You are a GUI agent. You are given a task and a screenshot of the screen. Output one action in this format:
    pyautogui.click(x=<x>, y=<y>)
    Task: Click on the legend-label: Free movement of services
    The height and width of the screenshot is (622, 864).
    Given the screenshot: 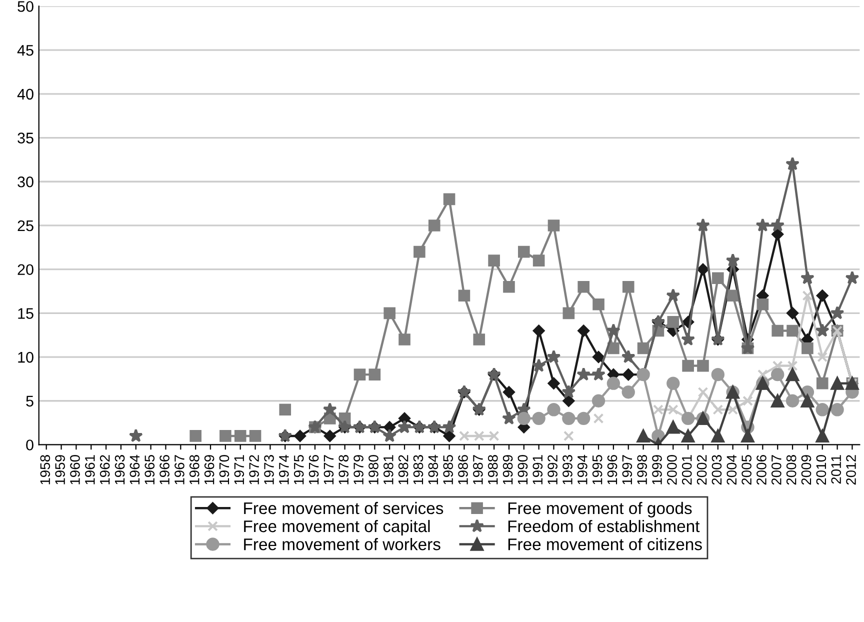 What is the action you would take?
    pyautogui.click(x=344, y=508)
    